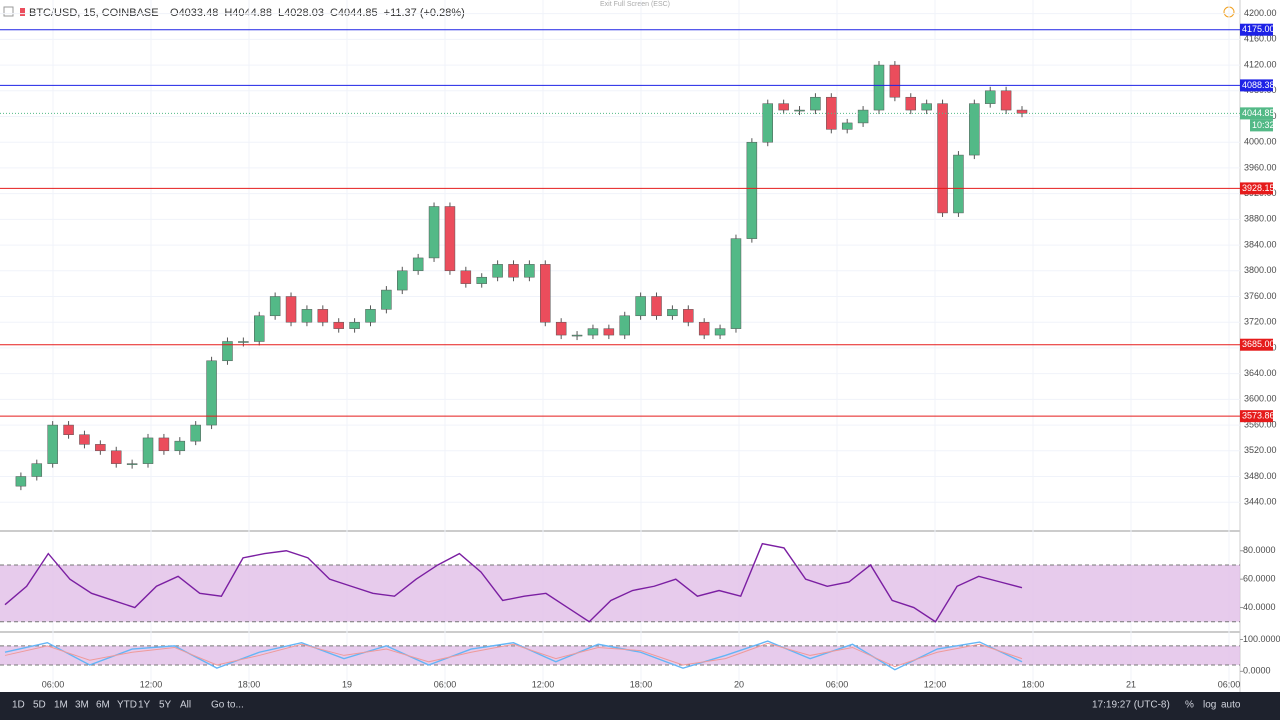 This screenshot has width=1280, height=720. Describe the element at coordinates (1260, 13) in the screenshot. I see `y-tick-label: 4200.00` at that location.